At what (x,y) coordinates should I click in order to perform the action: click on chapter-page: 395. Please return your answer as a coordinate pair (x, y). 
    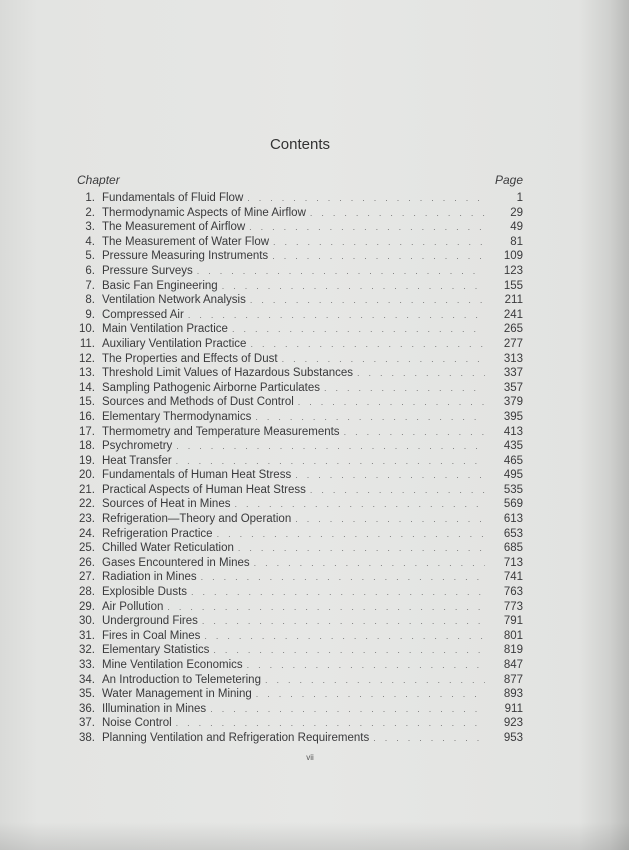
    Looking at the image, I should click on (513, 416).